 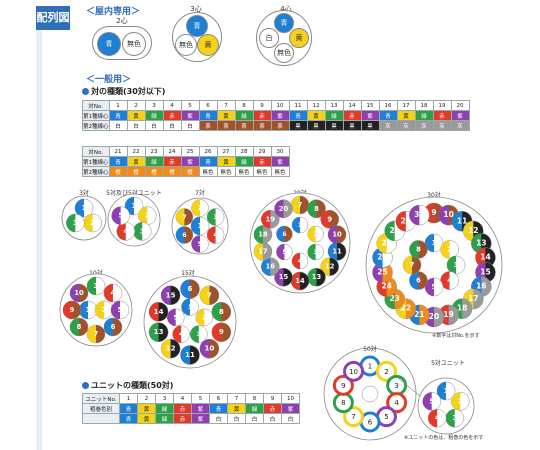 I want to click on unit50-label: 50対, so click(x=370, y=349).